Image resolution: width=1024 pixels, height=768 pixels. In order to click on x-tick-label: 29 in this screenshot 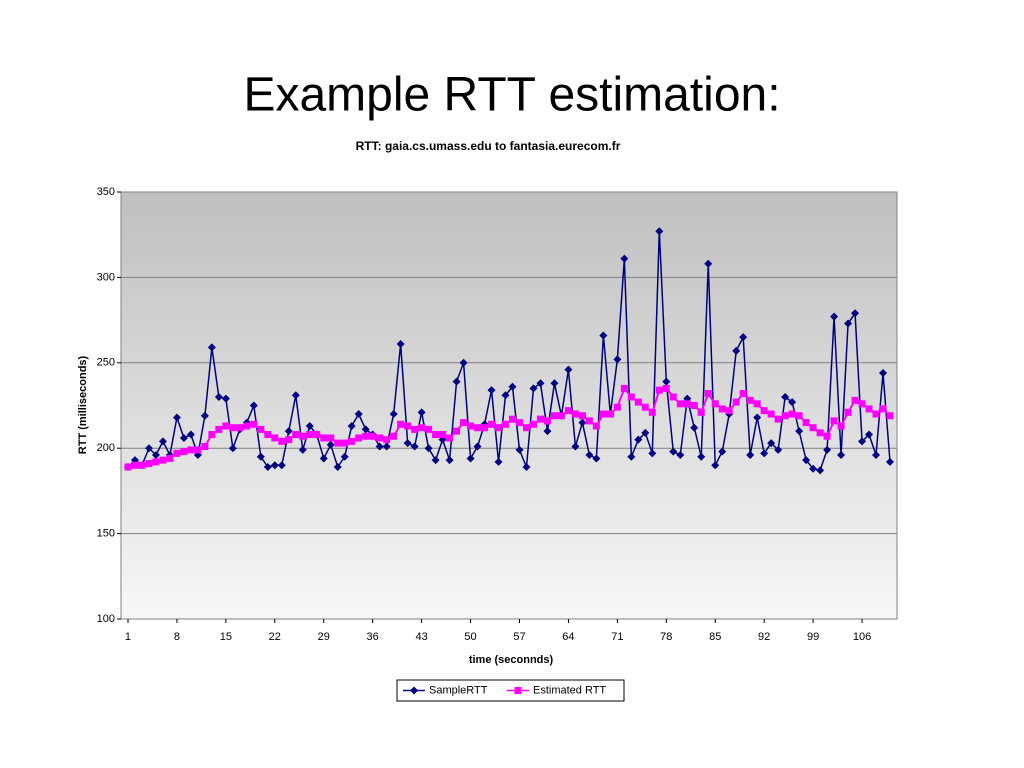, I will do `click(324, 637)`.